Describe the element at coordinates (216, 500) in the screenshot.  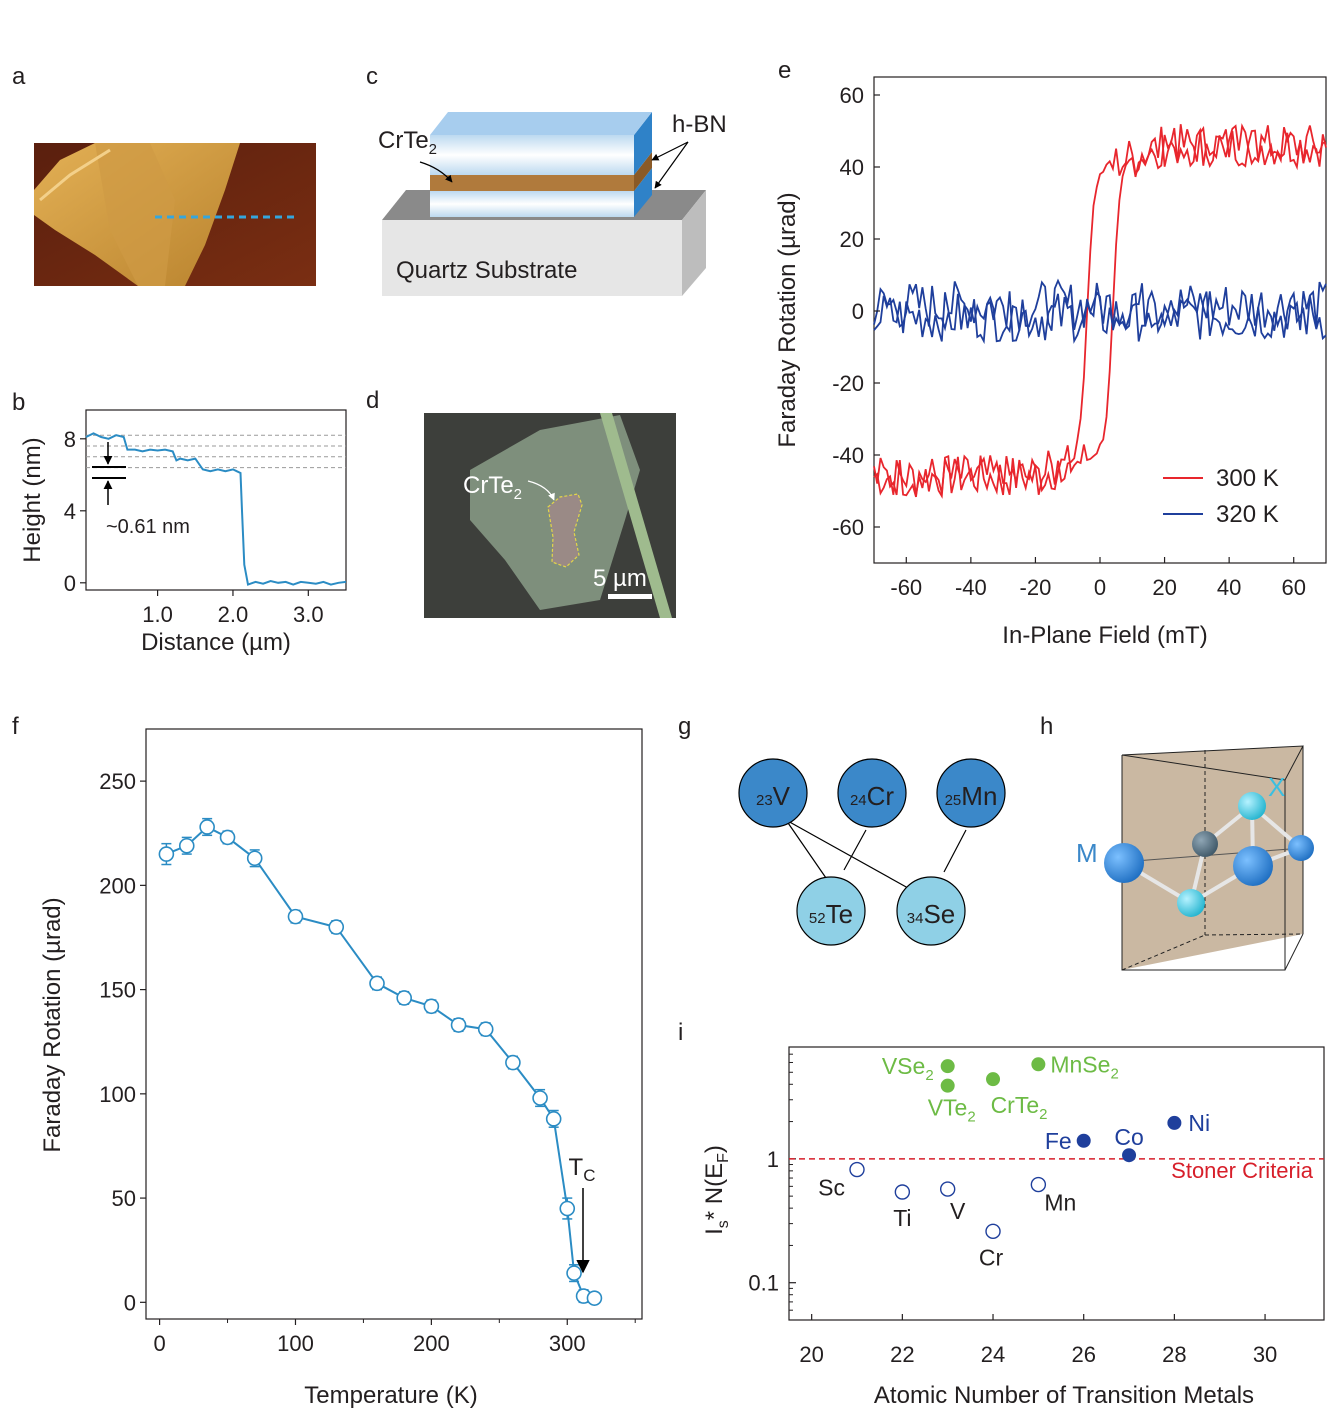
I see `plot-frame-b` at that location.